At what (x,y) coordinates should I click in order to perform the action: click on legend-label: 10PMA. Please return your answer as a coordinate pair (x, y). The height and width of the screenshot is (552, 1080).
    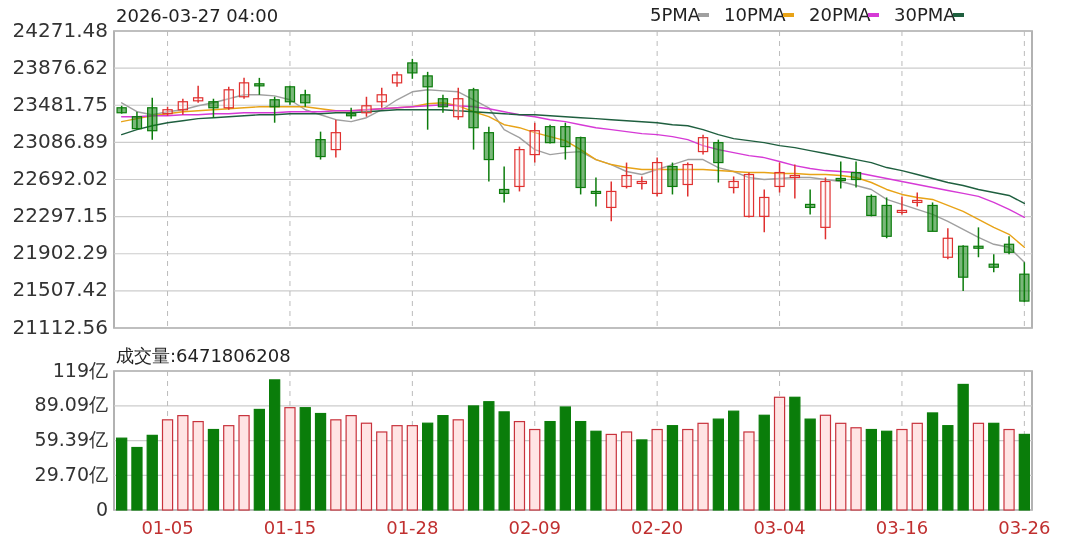
    Looking at the image, I should click on (755, 14).